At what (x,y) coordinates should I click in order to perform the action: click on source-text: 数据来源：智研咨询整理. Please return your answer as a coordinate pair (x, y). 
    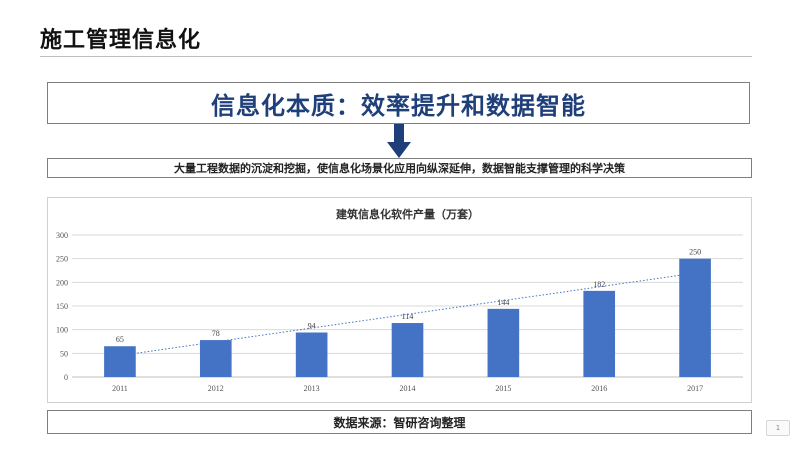
    Looking at the image, I should click on (399, 422).